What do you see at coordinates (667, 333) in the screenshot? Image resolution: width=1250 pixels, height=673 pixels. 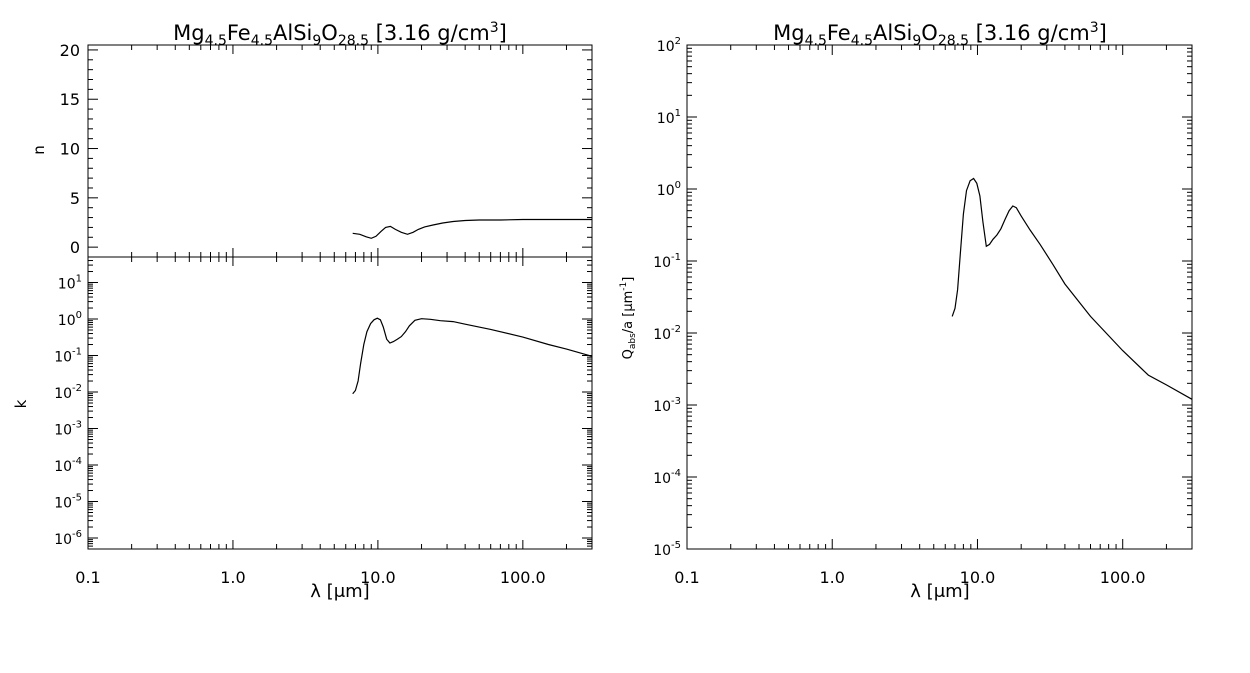 I see `y-tick-label: 10⁻²` at bounding box center [667, 333].